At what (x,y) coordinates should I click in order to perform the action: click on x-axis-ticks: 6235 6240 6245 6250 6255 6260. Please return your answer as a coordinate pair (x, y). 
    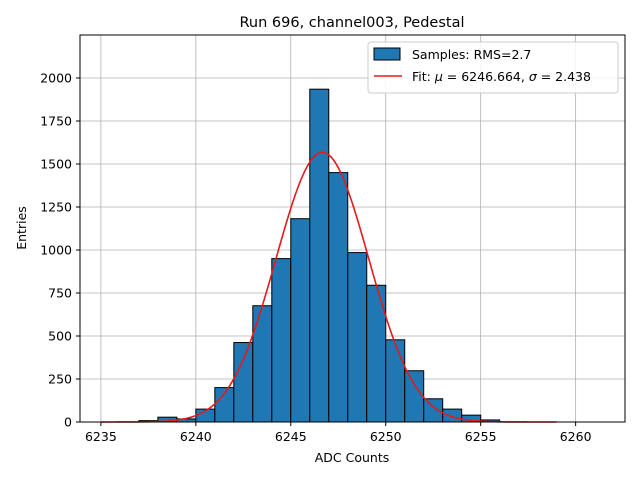
    Looking at the image, I should click on (338, 433).